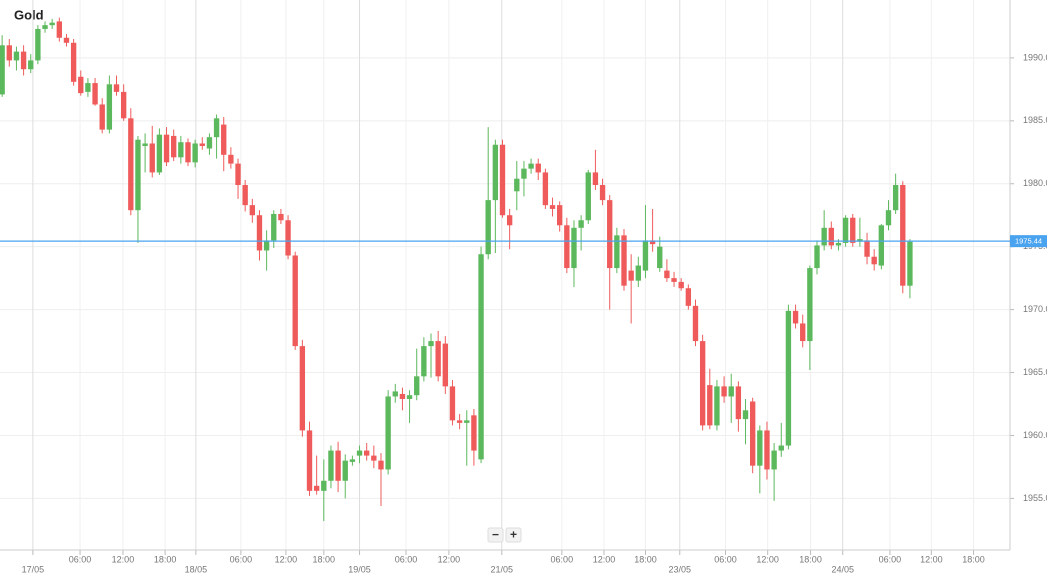  I want to click on last-price-label: 1975.44, so click(1028, 241).